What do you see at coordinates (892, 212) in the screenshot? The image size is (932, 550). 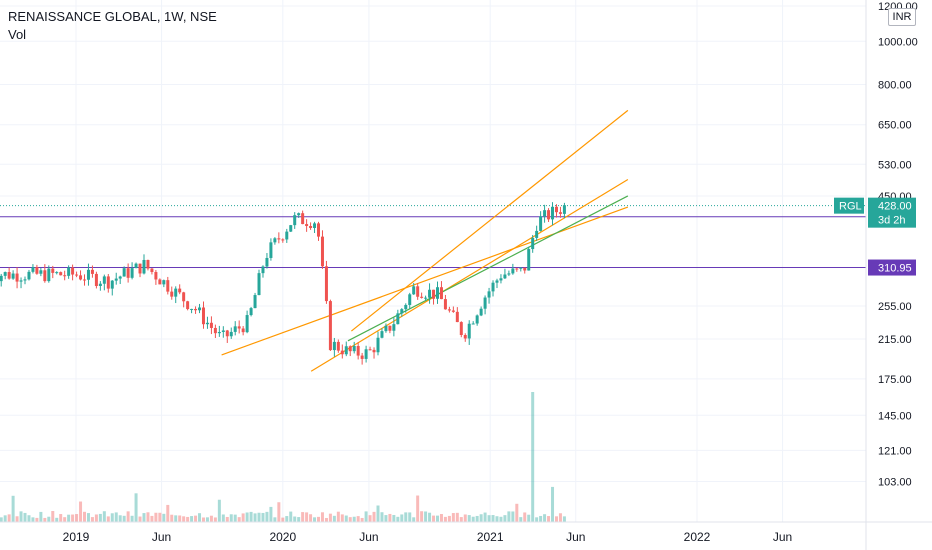 I see `last-price-badge` at bounding box center [892, 212].